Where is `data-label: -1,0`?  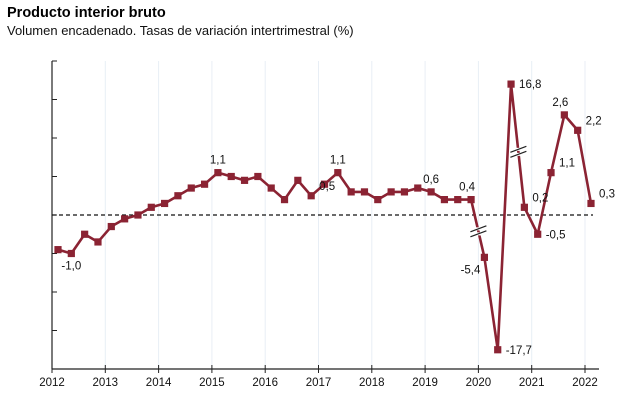
data-label: -1,0 is located at coordinates (71, 267).